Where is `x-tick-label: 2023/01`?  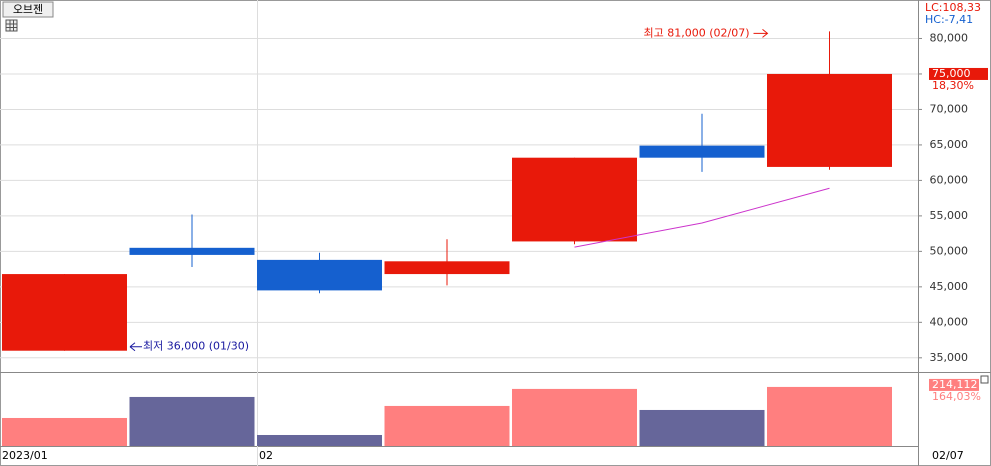
x-tick-label: 2023/01 is located at coordinates (25, 455).